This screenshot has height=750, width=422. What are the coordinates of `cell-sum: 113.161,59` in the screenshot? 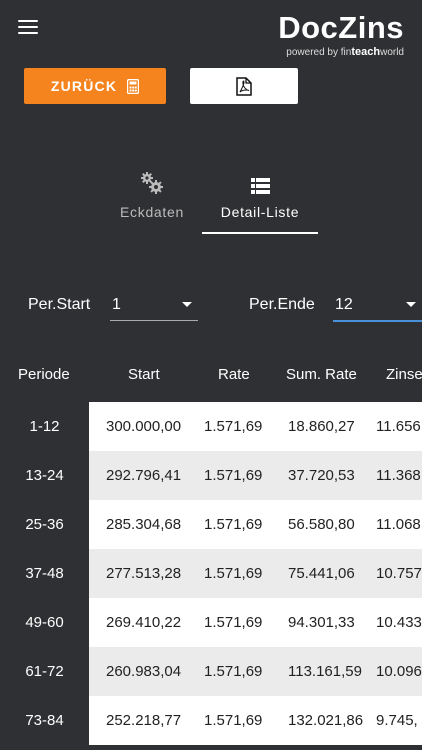 It's located at (325, 671).